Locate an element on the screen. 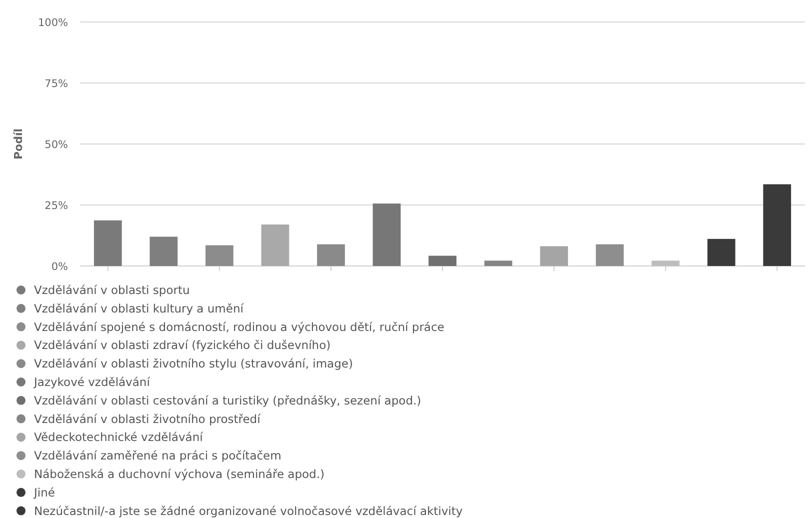 This screenshot has height=518, width=809. y-tick-label: 25% is located at coordinates (56, 206).